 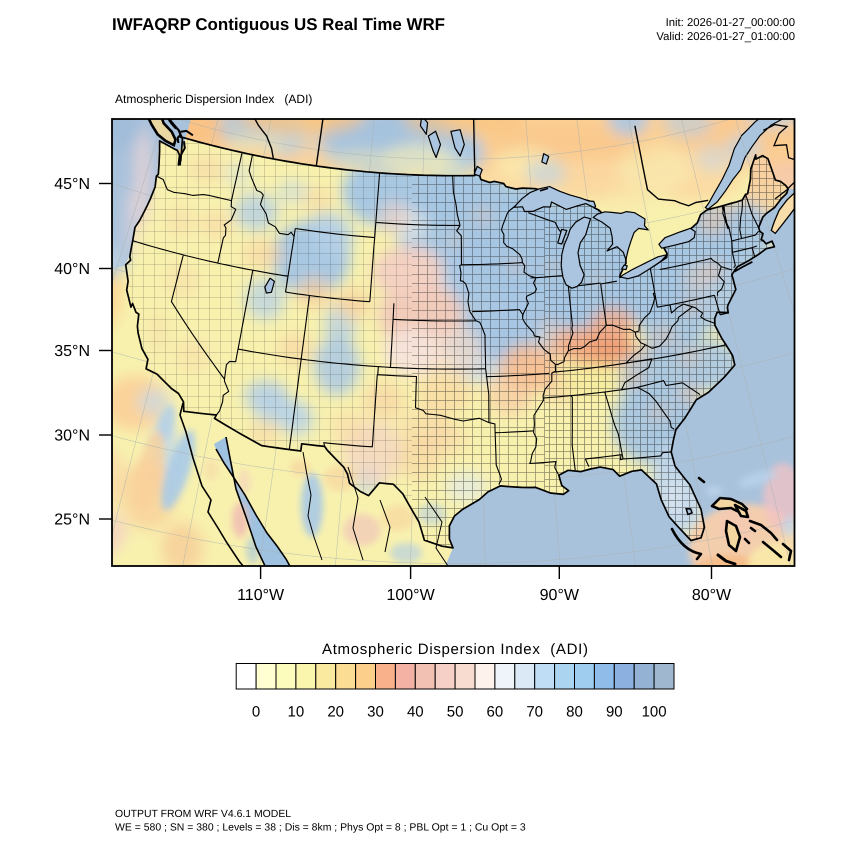 I want to click on svg-text: 50, so click(x=455, y=712).